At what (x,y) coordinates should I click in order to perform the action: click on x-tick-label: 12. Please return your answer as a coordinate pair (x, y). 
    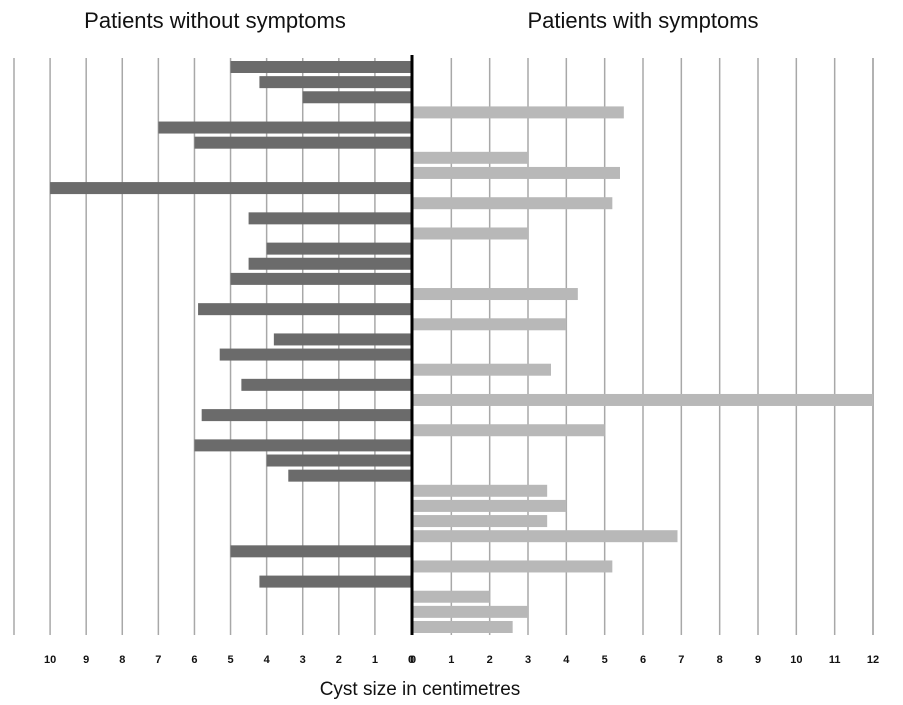
    Looking at the image, I should click on (873, 660).